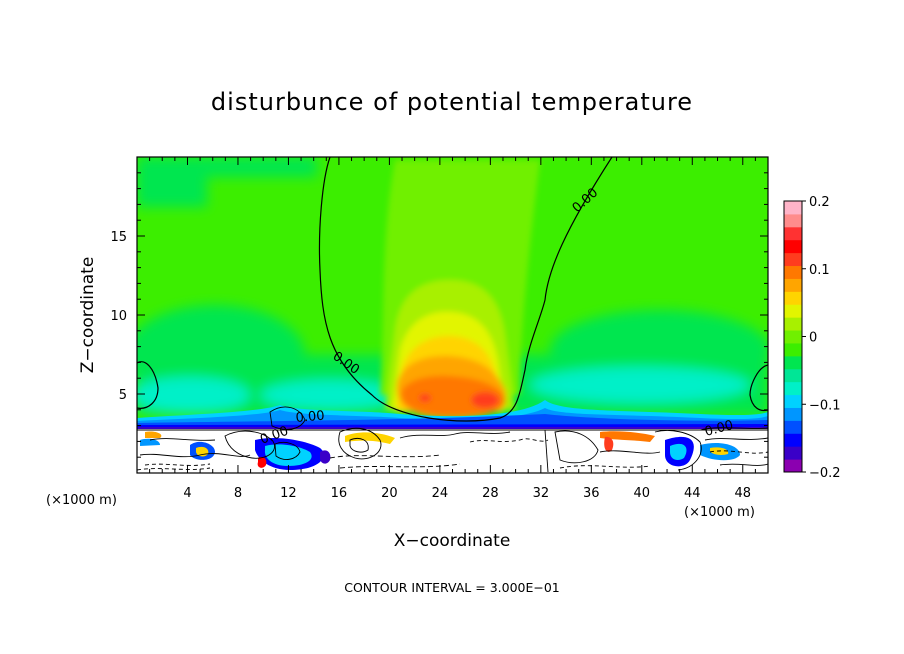 The height and width of the screenshot is (654, 904). Describe the element at coordinates (742, 493) in the screenshot. I see `x-tick-label: 48` at that location.